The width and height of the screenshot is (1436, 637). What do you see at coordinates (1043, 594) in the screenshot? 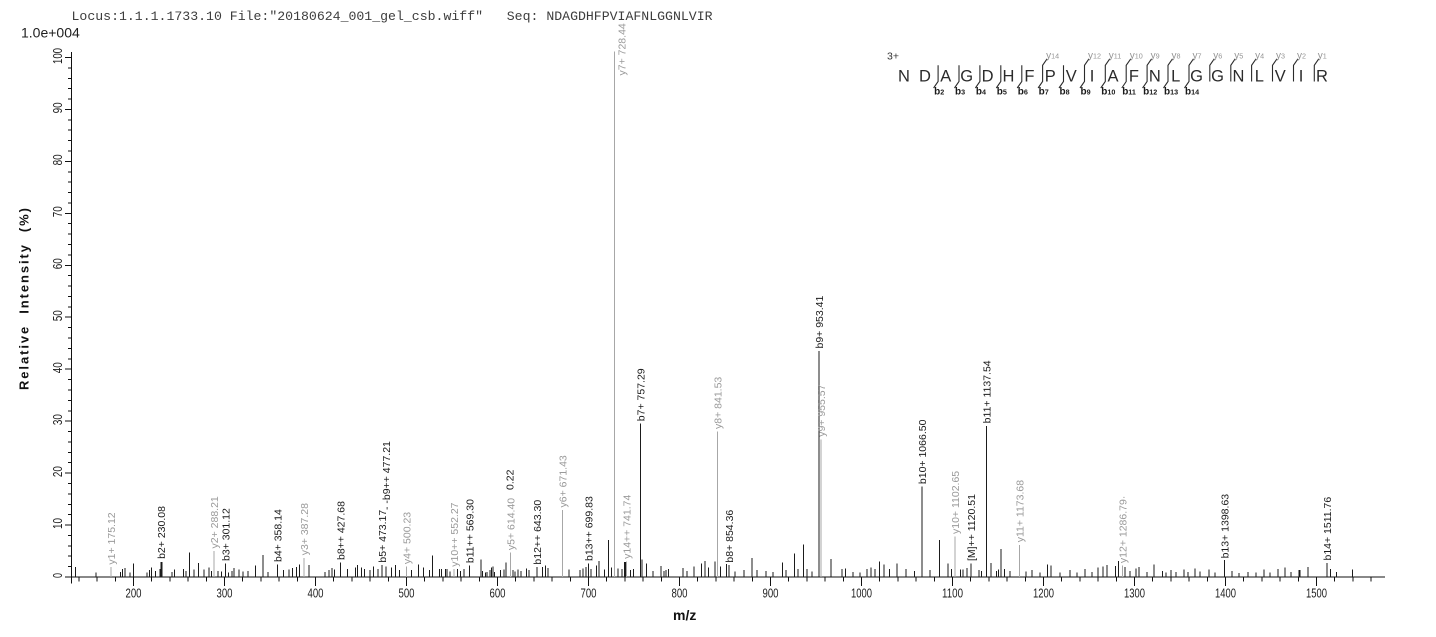
I see `svg-text: 1200` at bounding box center [1043, 594].